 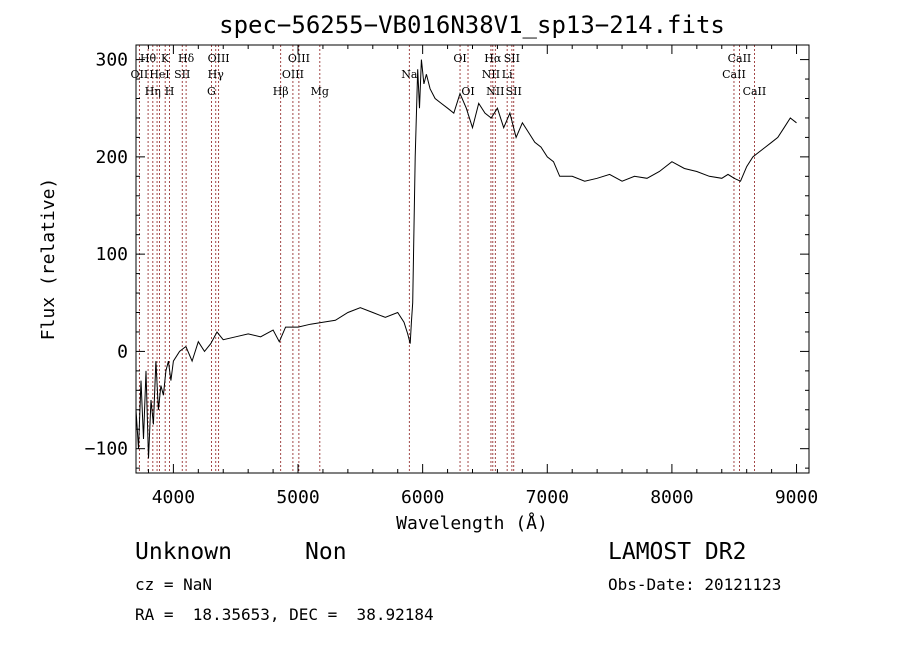 I want to click on line-label: Hβ, so click(x=281, y=91).